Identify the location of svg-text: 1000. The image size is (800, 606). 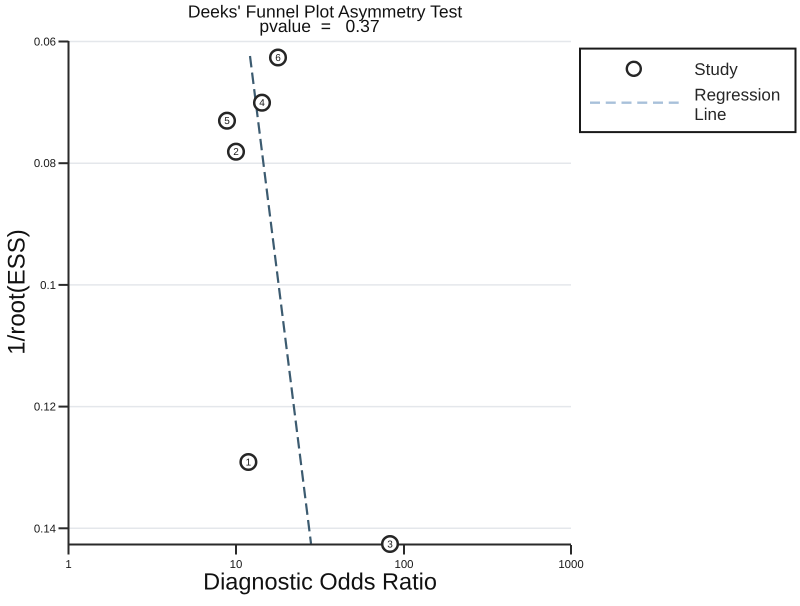
(570, 565).